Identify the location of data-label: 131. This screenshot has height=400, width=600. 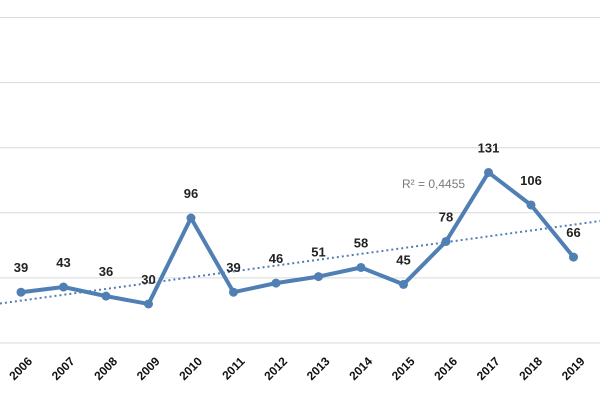
(489, 147).